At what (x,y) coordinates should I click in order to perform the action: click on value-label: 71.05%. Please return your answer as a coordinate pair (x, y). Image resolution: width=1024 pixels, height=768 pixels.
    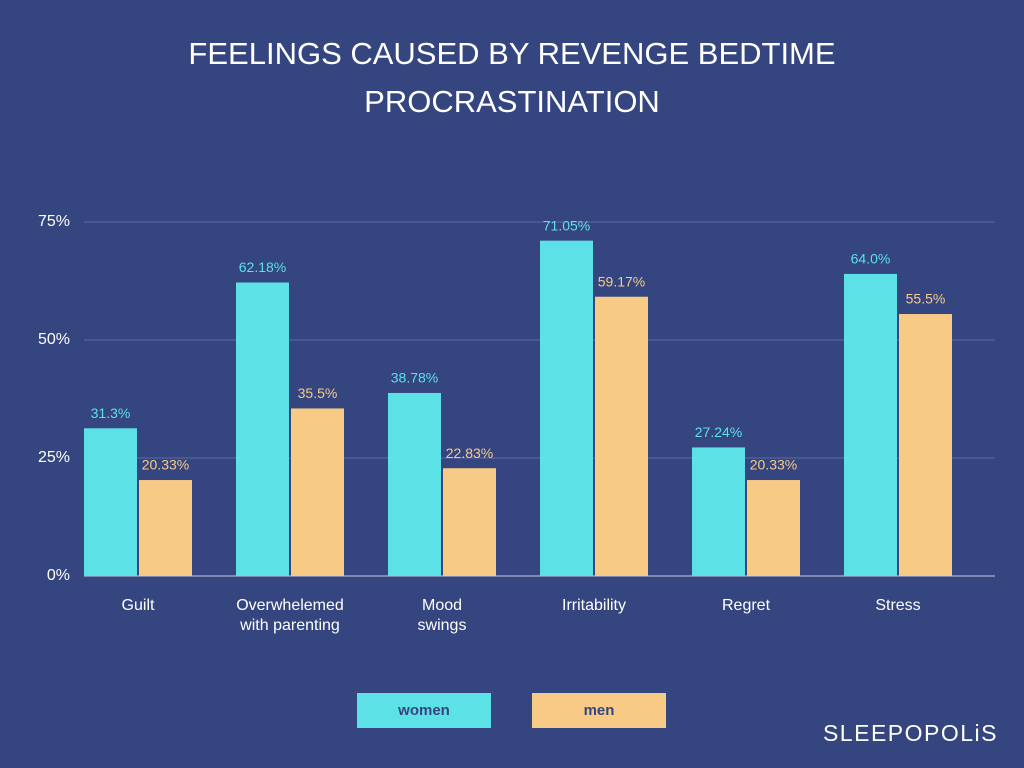
    Looking at the image, I should click on (566, 225).